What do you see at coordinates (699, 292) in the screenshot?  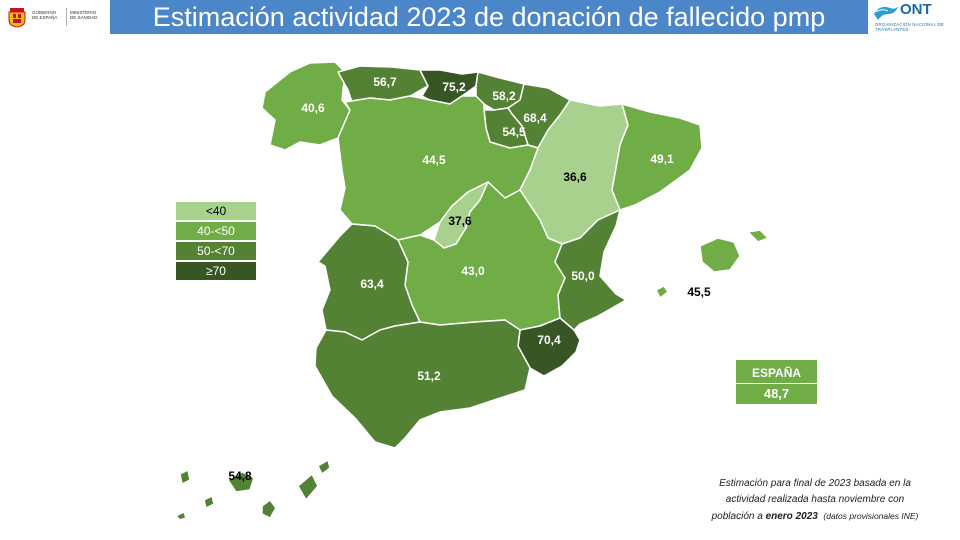 I see `label-baleares: 45,5` at bounding box center [699, 292].